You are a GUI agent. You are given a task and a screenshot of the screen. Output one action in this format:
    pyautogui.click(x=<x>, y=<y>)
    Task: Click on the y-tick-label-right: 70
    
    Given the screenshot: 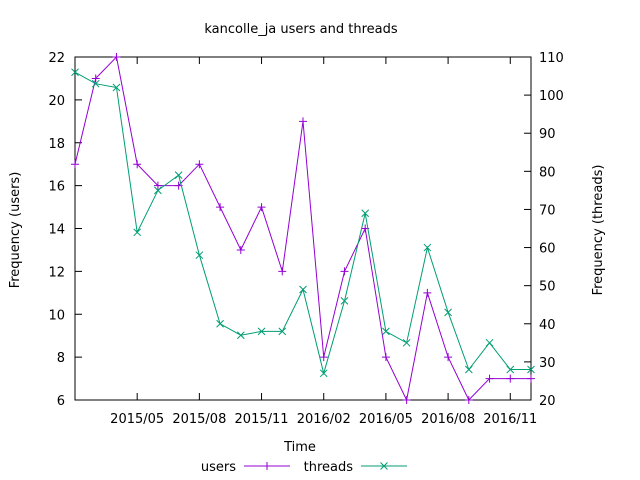 What is the action you would take?
    pyautogui.click(x=547, y=210)
    